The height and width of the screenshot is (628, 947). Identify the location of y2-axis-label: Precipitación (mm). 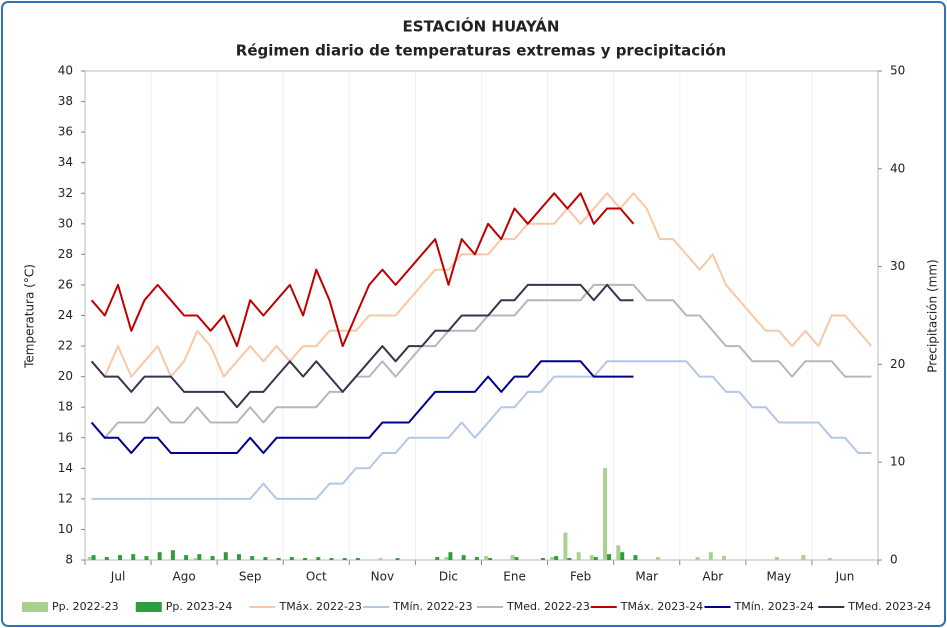
(933, 315).